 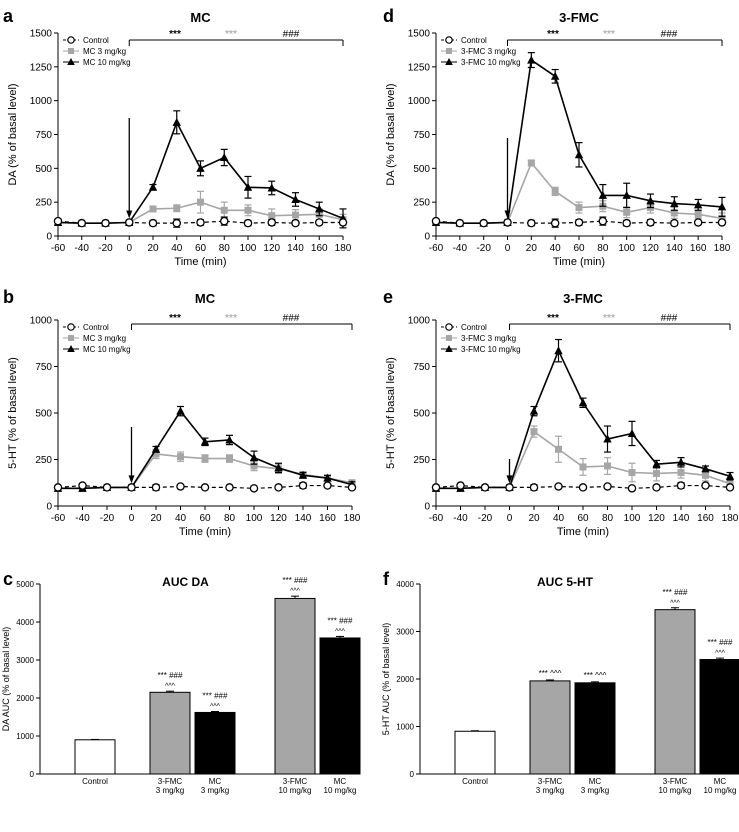 I want to click on panel-title: MC, so click(x=200, y=17).